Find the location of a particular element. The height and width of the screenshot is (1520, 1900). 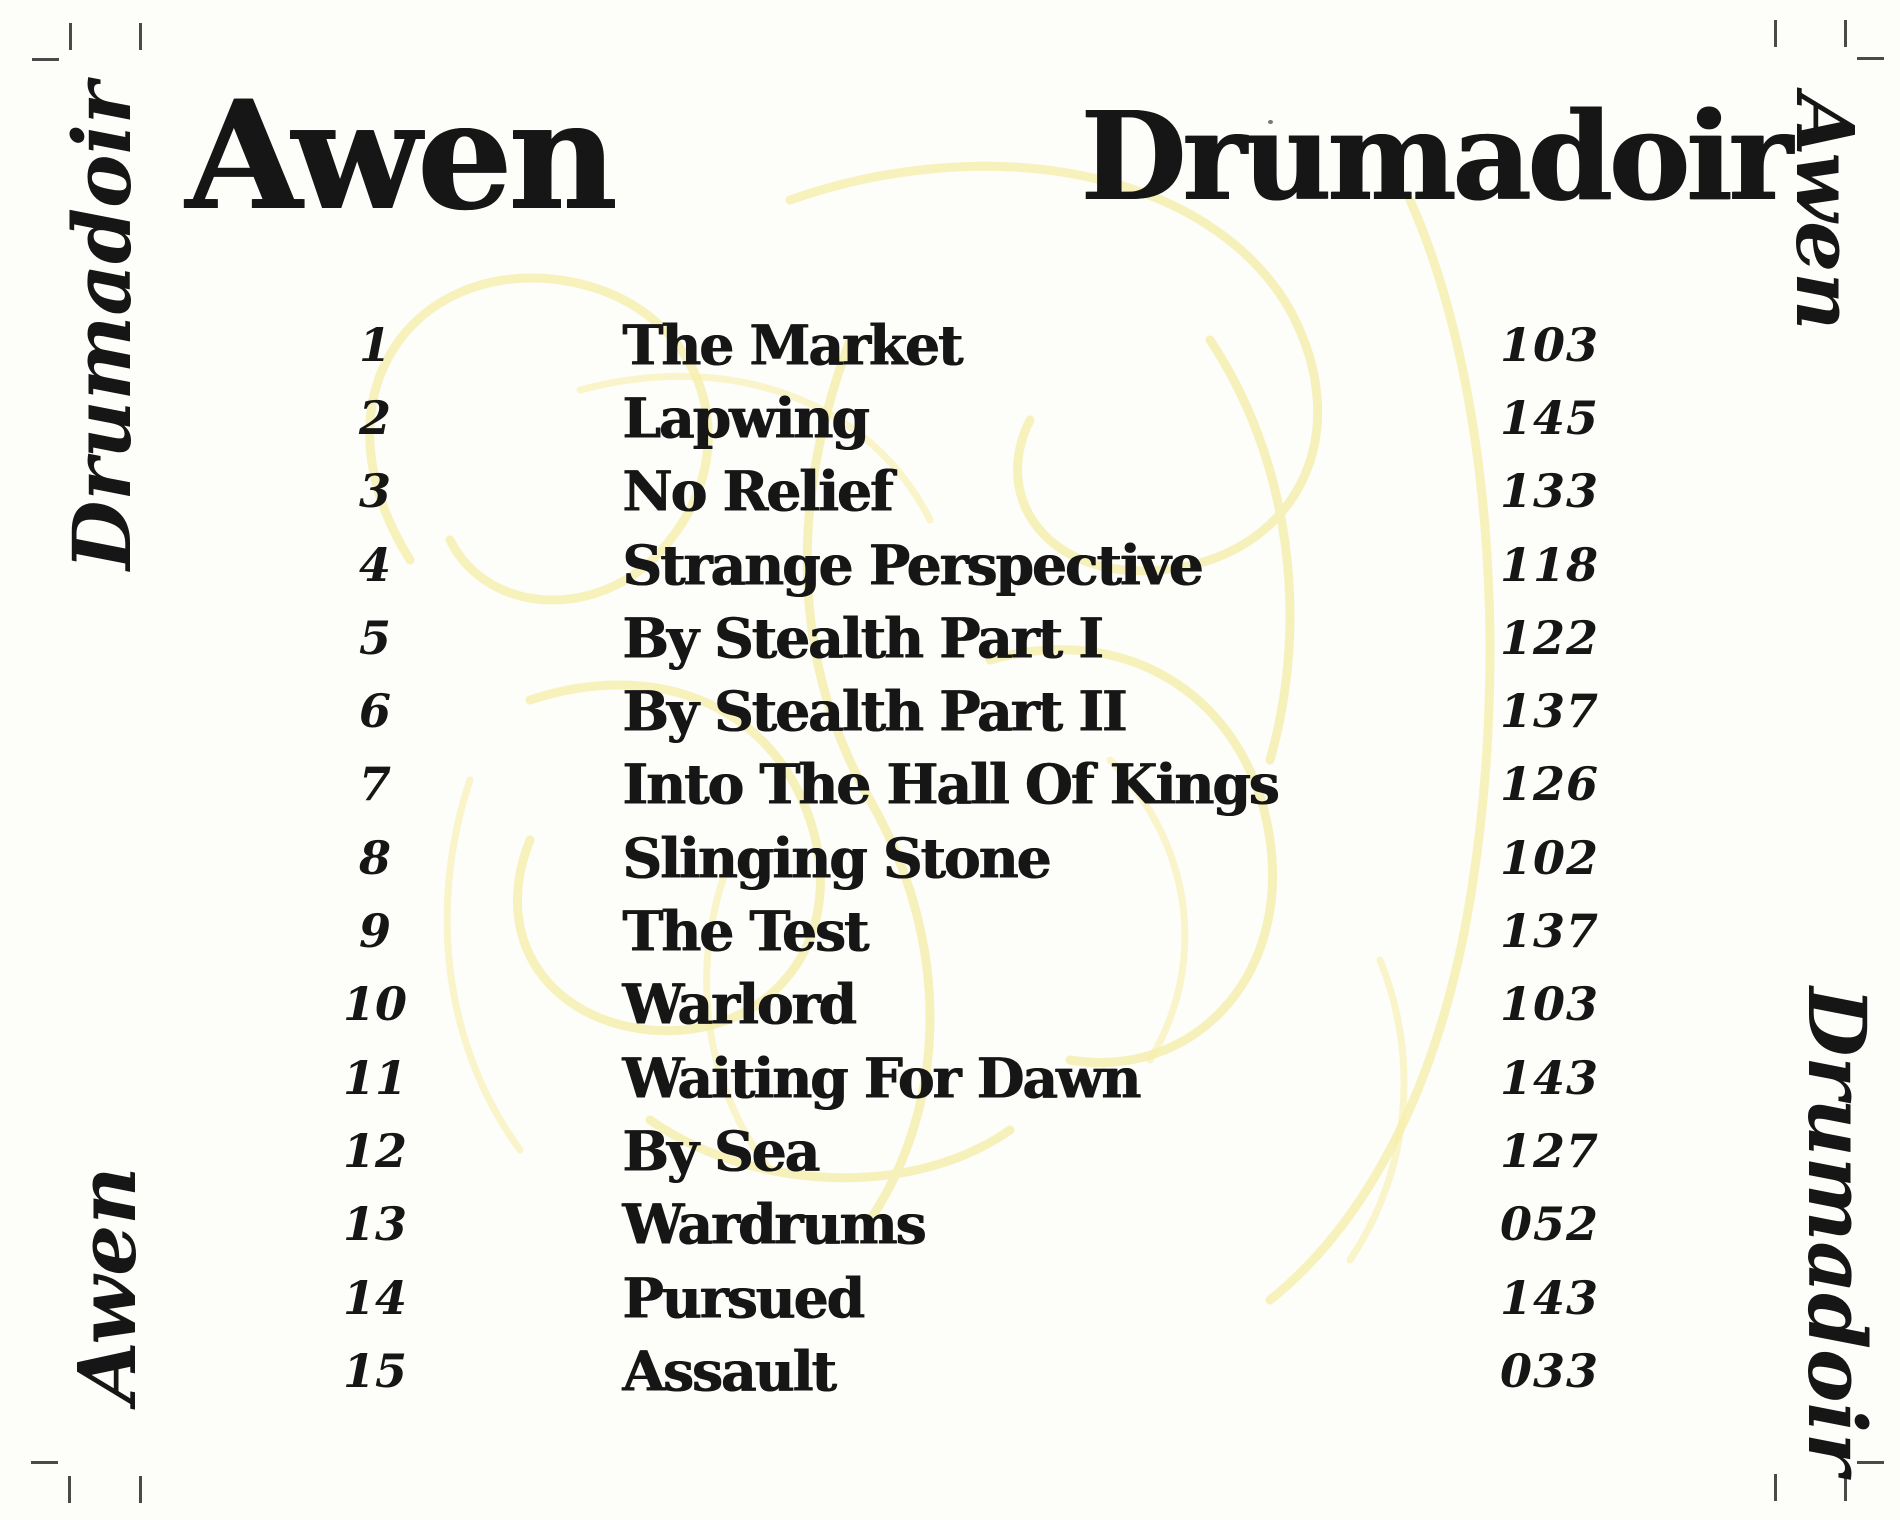

track-number: 1 is located at coordinates (374, 344).